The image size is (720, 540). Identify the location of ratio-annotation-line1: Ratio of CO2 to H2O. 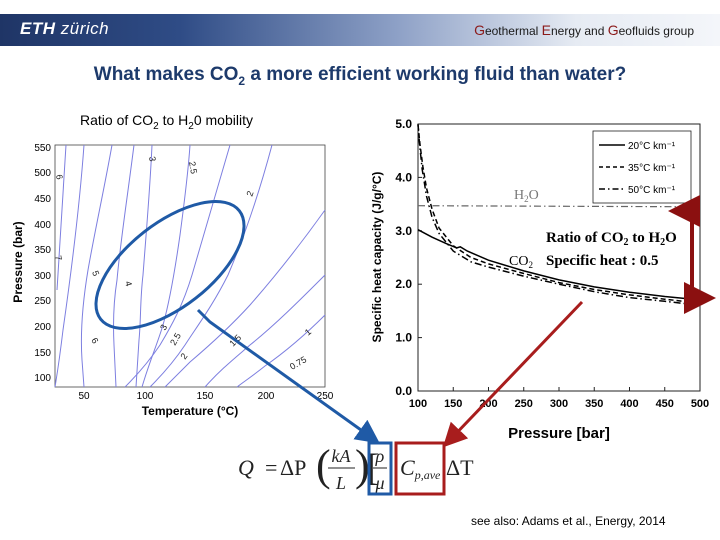
(611, 239).